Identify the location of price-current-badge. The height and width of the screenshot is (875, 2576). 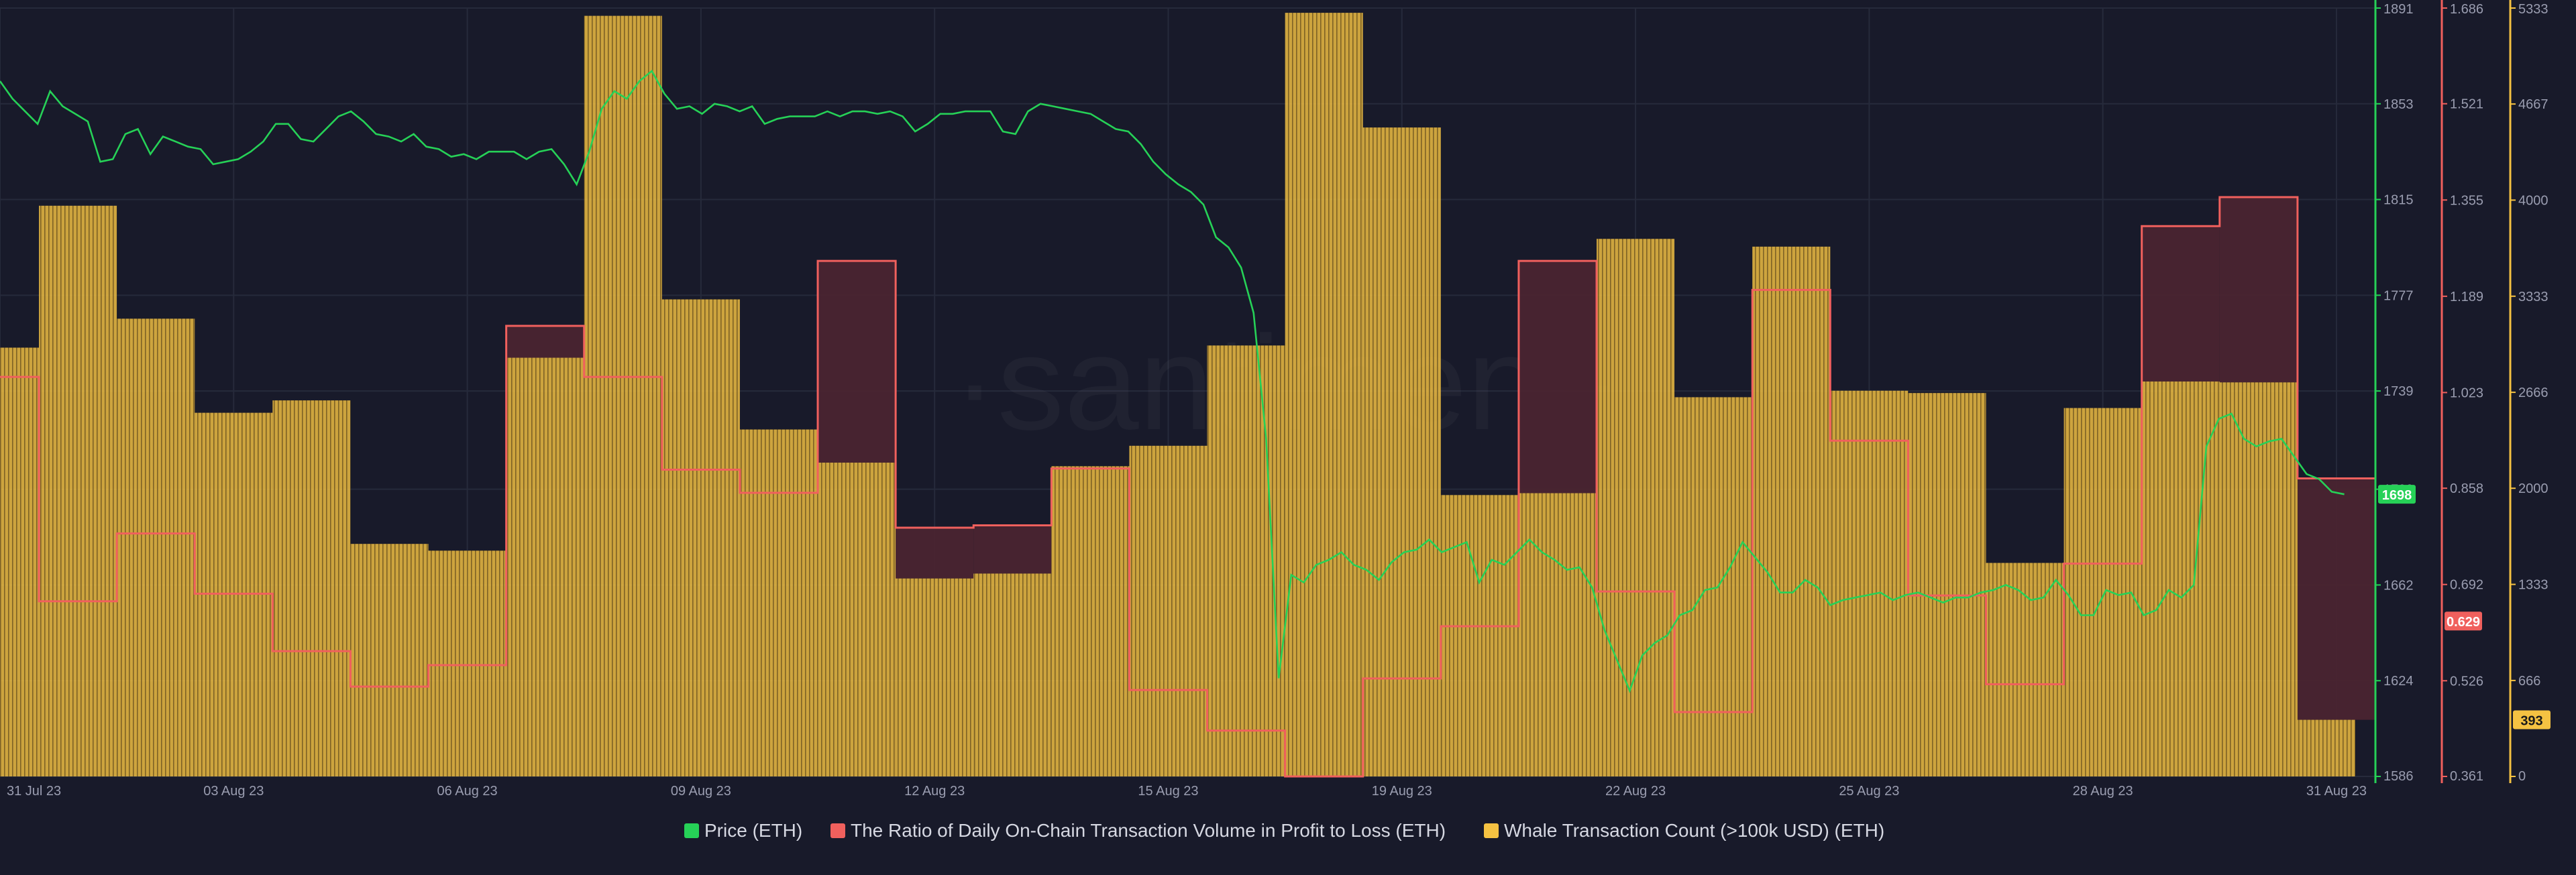
(2397, 494).